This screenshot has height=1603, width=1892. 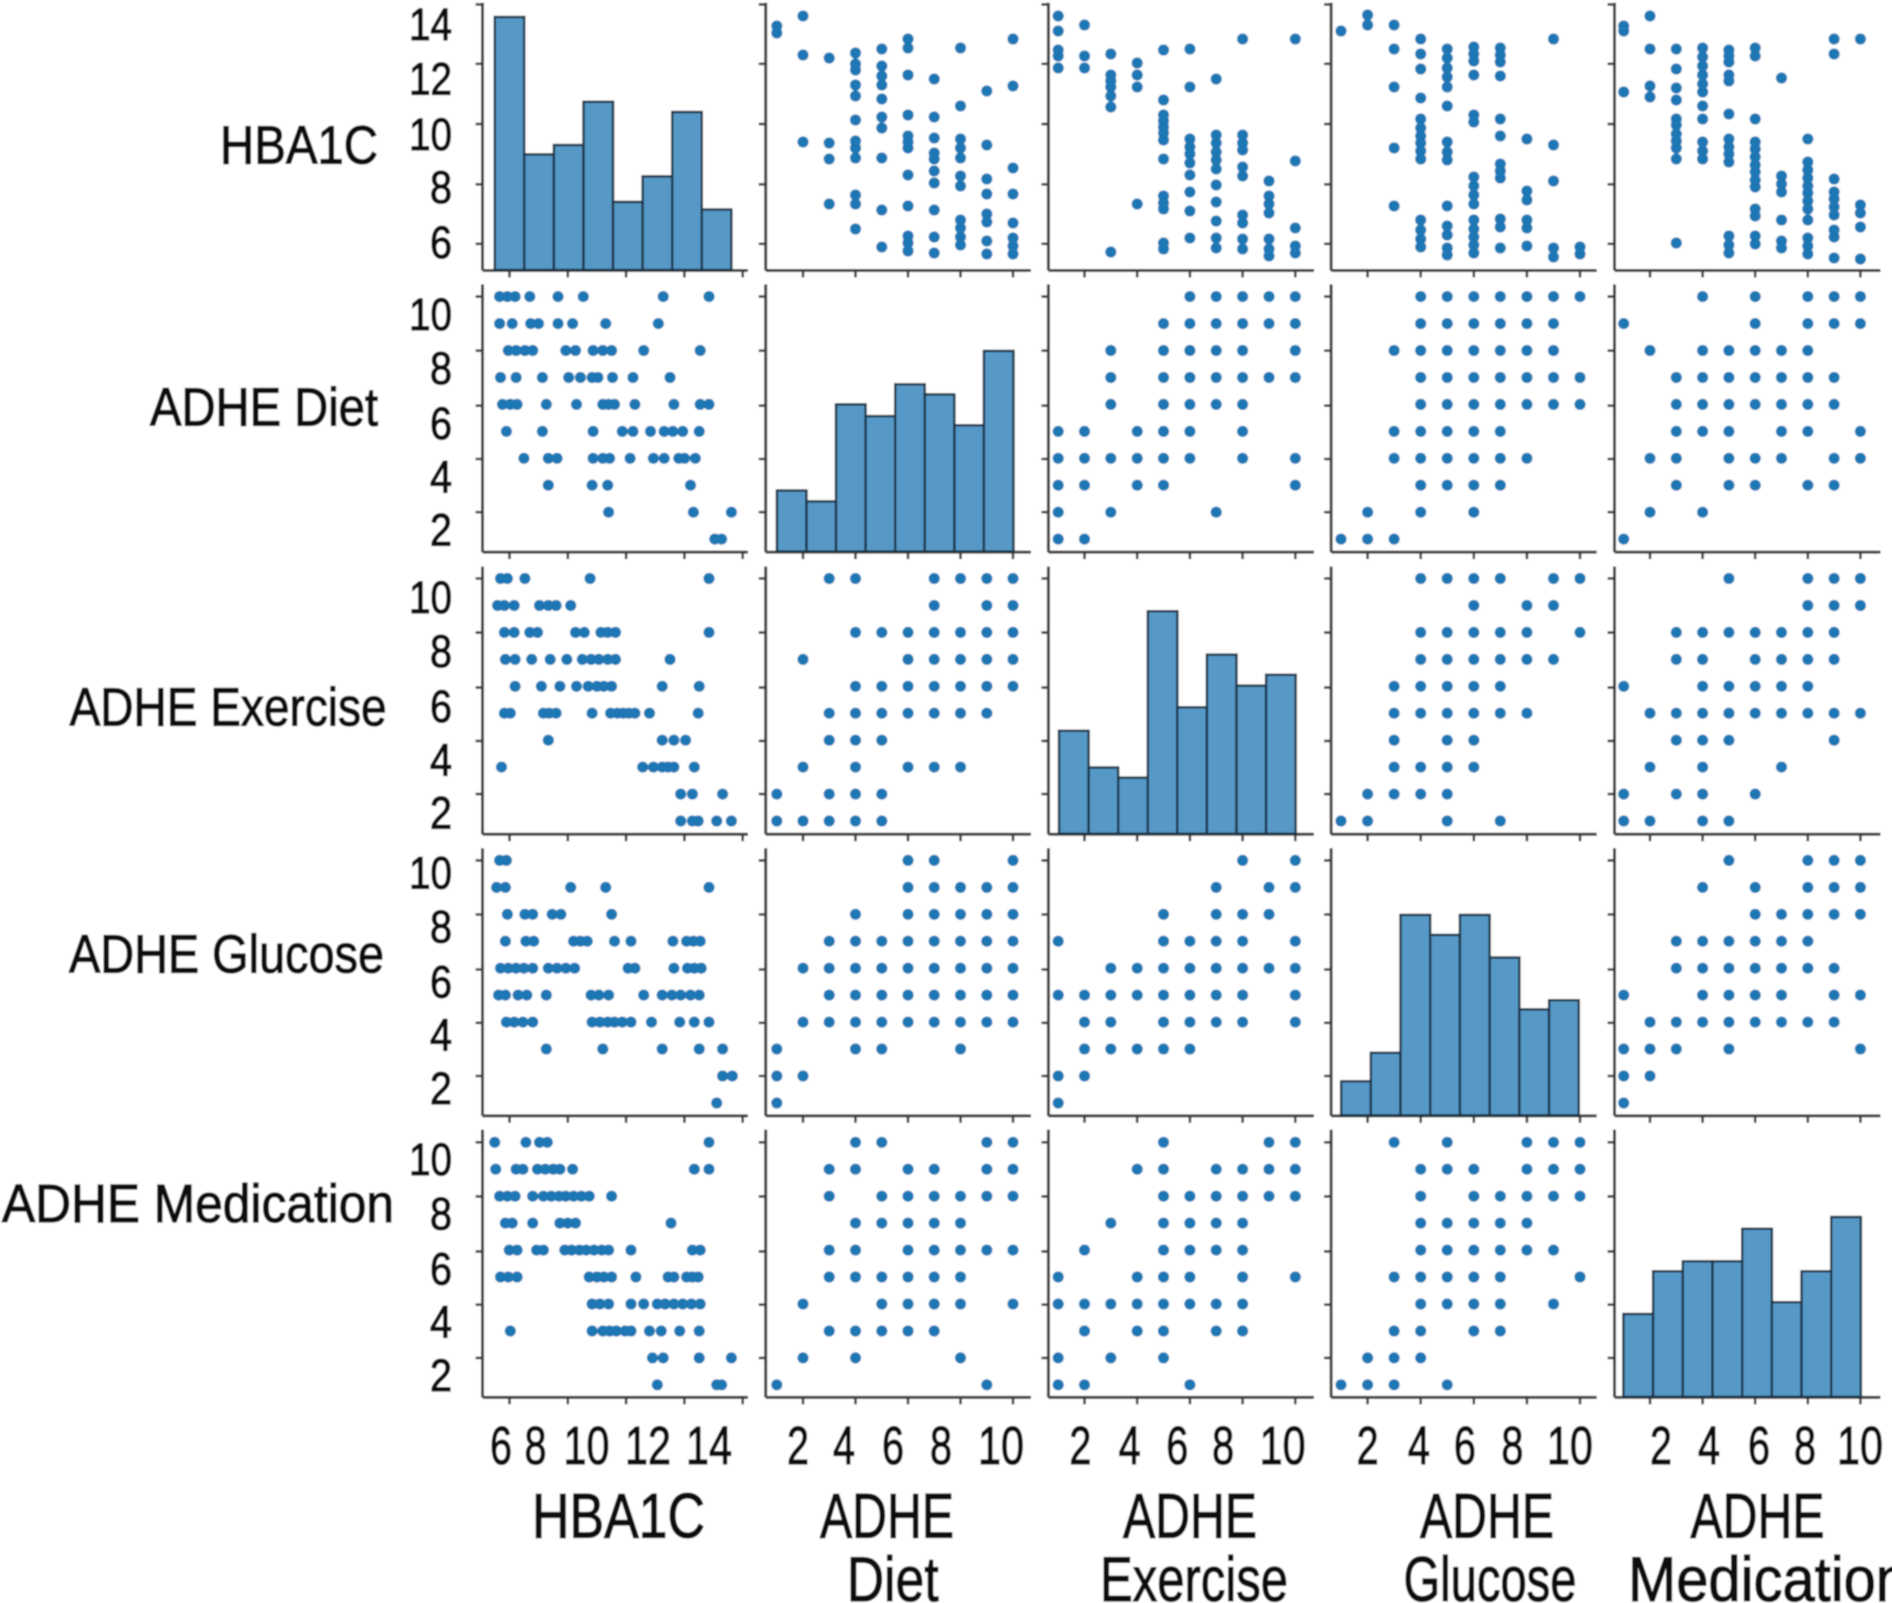 What do you see at coordinates (1490, 1574) in the screenshot?
I see `svg-text: Glucose` at bounding box center [1490, 1574].